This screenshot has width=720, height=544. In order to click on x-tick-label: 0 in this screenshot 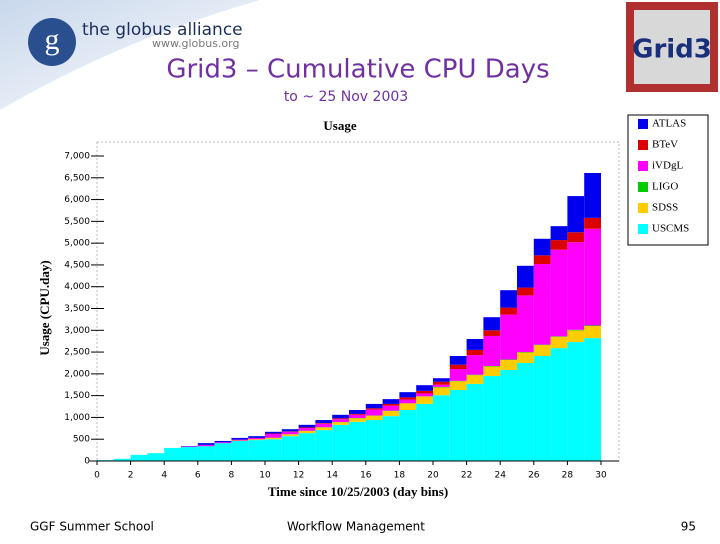, I will do `click(97, 476)`.